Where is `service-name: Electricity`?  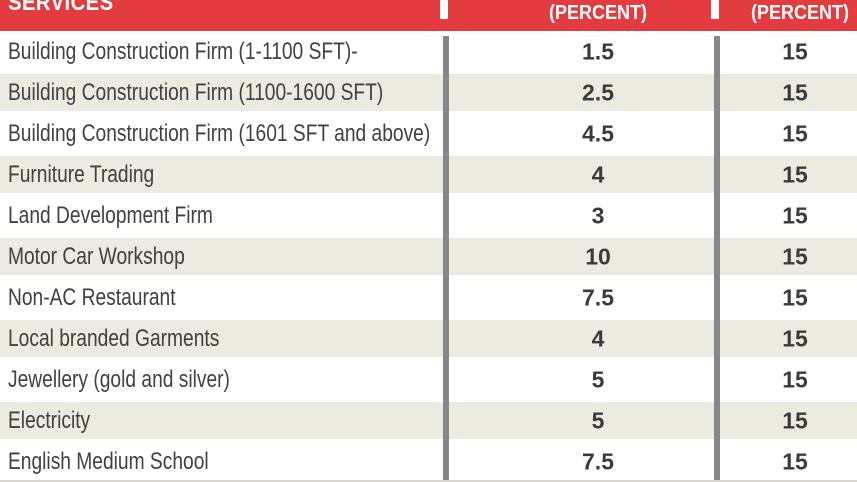 service-name: Electricity is located at coordinates (49, 420).